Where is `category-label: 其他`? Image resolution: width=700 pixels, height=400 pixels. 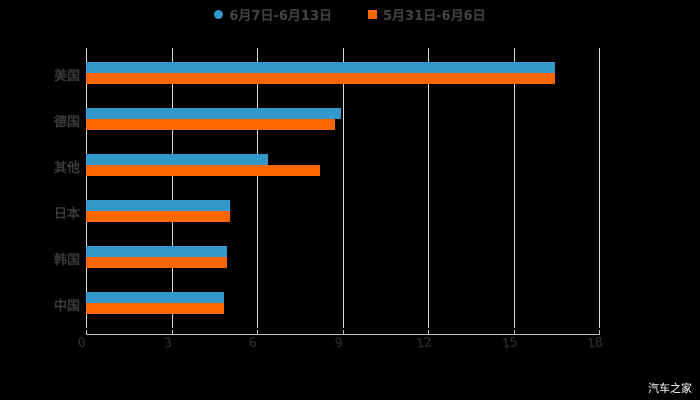 category-label: 其他 is located at coordinates (66, 168).